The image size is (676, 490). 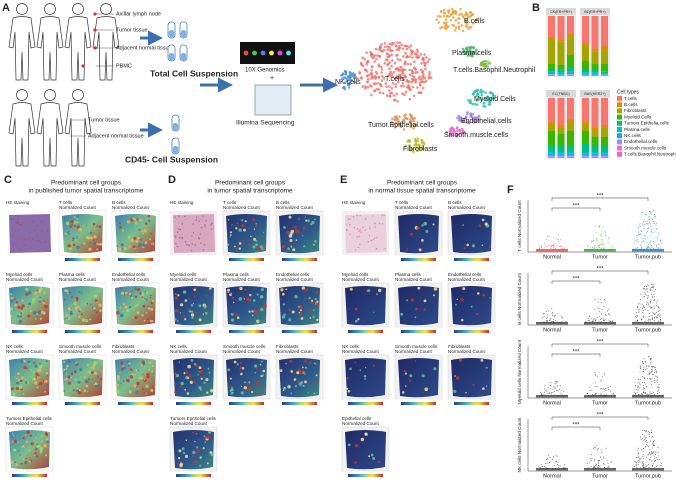 What do you see at coordinates (600, 257) in the screenshot?
I see `x-tick-label: Tumor` at bounding box center [600, 257].